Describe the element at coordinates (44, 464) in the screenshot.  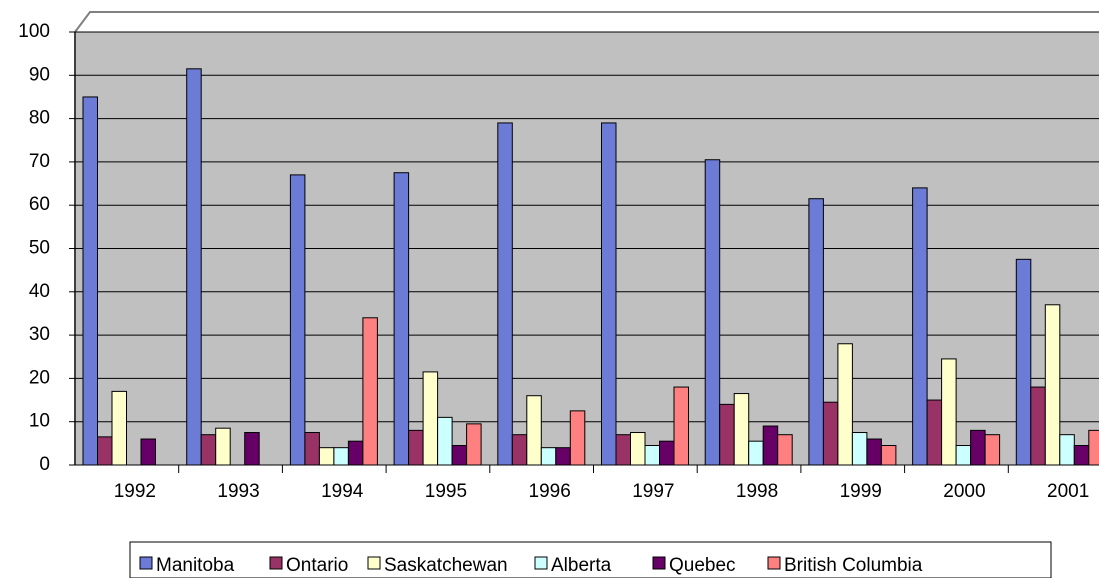
I see `y-tick-label: 0` at that location.